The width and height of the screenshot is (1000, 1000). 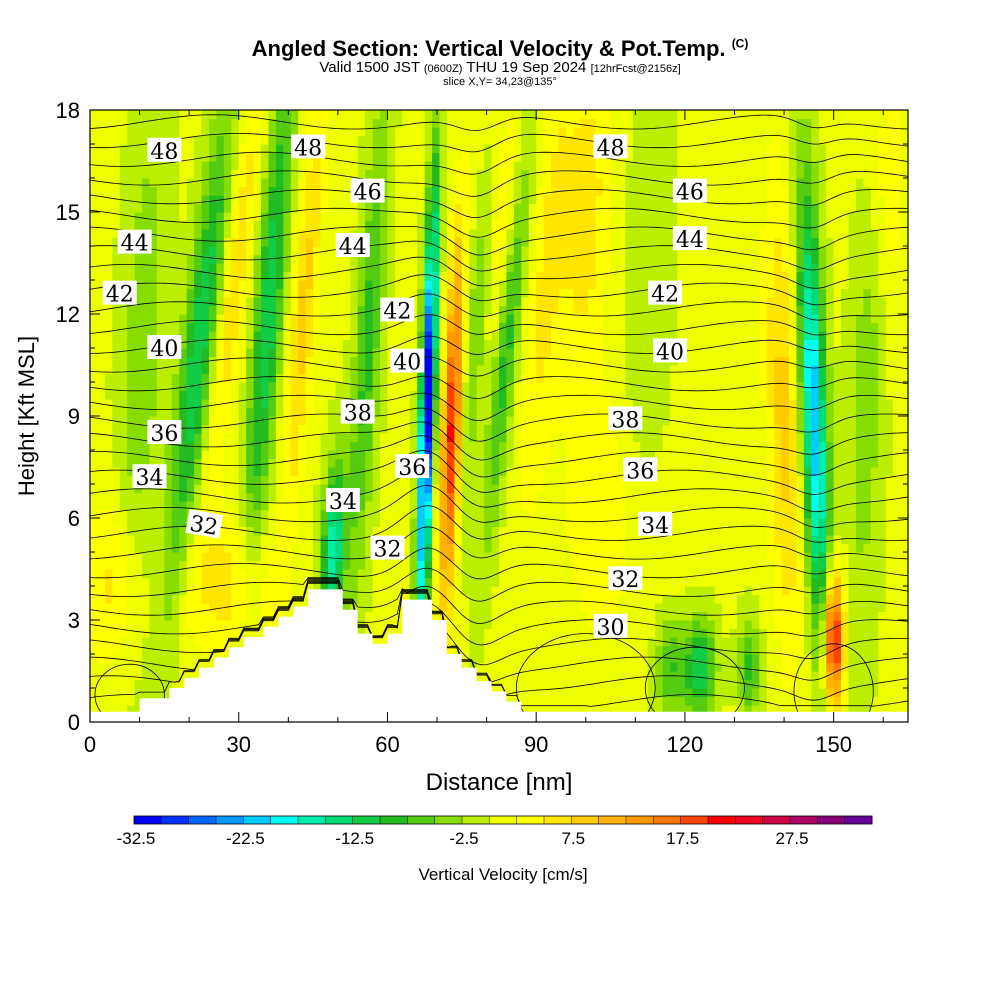 What do you see at coordinates (90, 744) in the screenshot?
I see `x-tick-label: 0` at bounding box center [90, 744].